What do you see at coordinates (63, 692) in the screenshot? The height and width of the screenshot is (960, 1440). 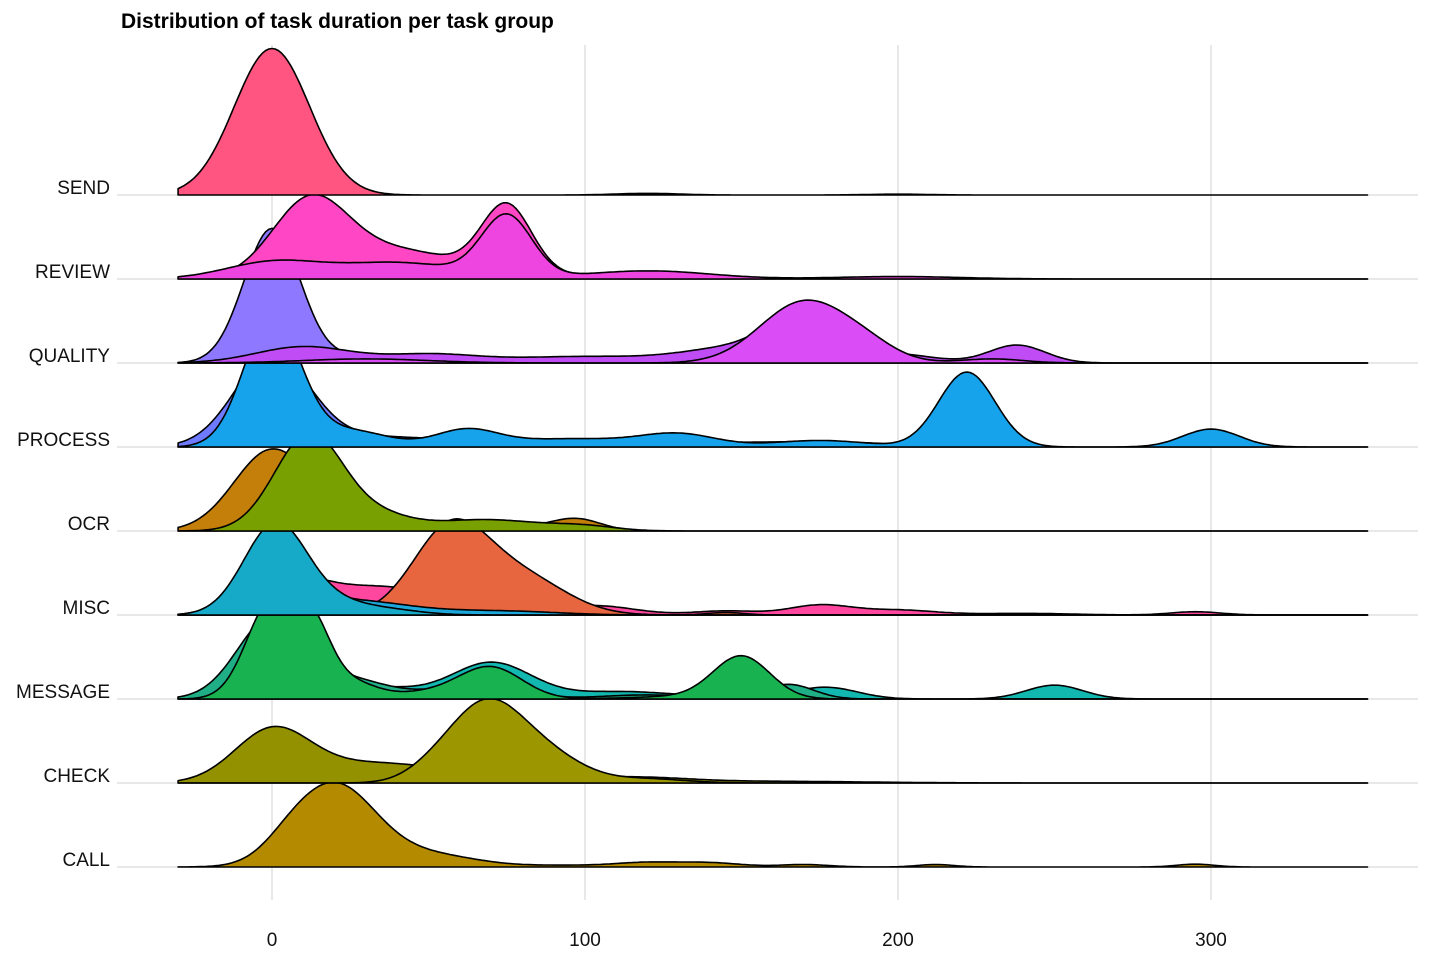 I see `y-label-message: MESSAGE` at bounding box center [63, 692].